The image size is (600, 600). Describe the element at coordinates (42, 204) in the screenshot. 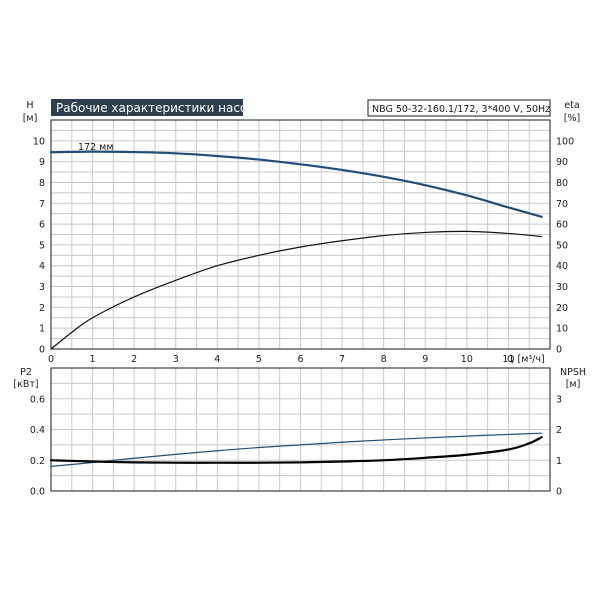

I see `top-y-tick-label: 7` at that location.